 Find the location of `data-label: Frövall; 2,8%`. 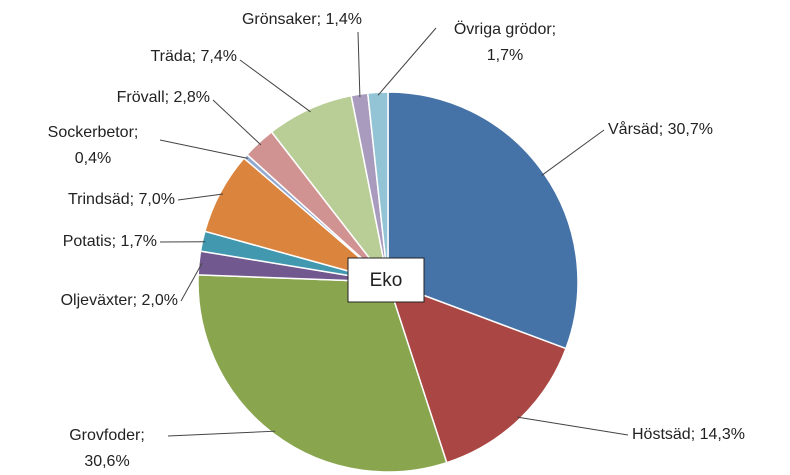

data-label: Frövall; 2,8% is located at coordinates (163, 97).